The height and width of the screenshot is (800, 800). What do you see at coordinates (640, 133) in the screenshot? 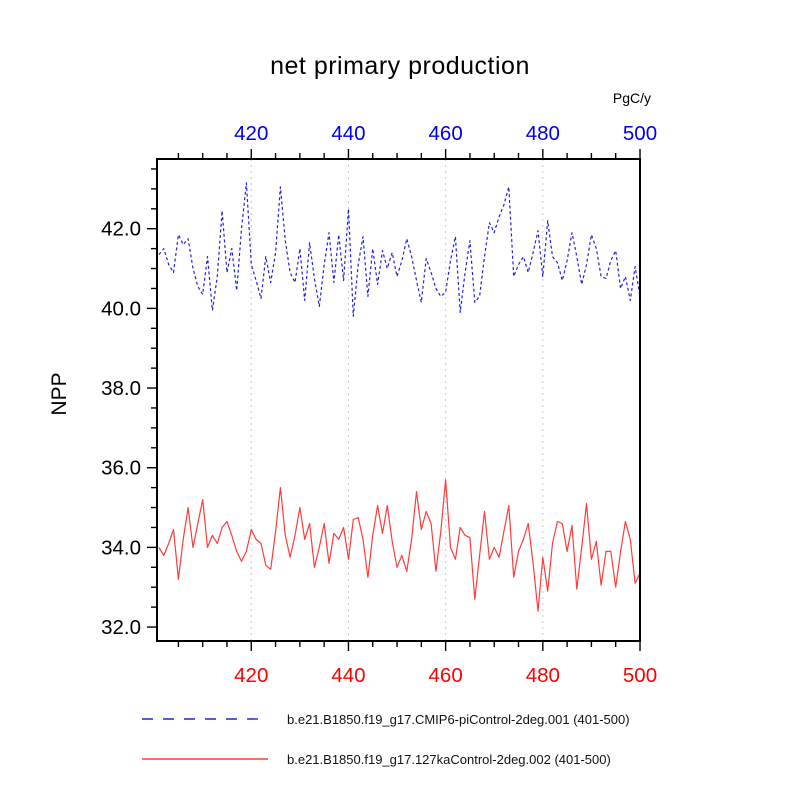
I see `top-axis-tick-label: 500` at bounding box center [640, 133].